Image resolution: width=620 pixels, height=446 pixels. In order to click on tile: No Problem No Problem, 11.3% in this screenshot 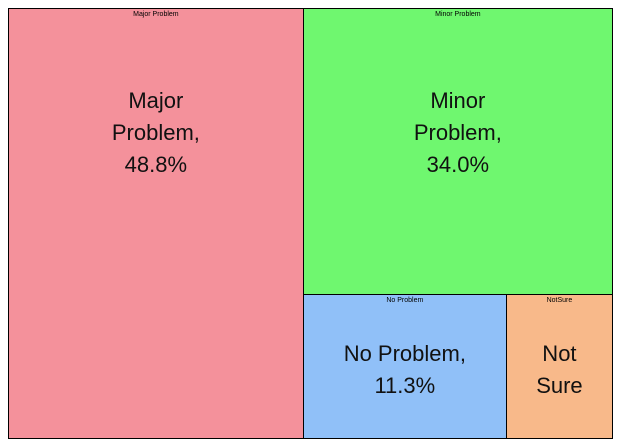, I will do `click(404, 366)`.